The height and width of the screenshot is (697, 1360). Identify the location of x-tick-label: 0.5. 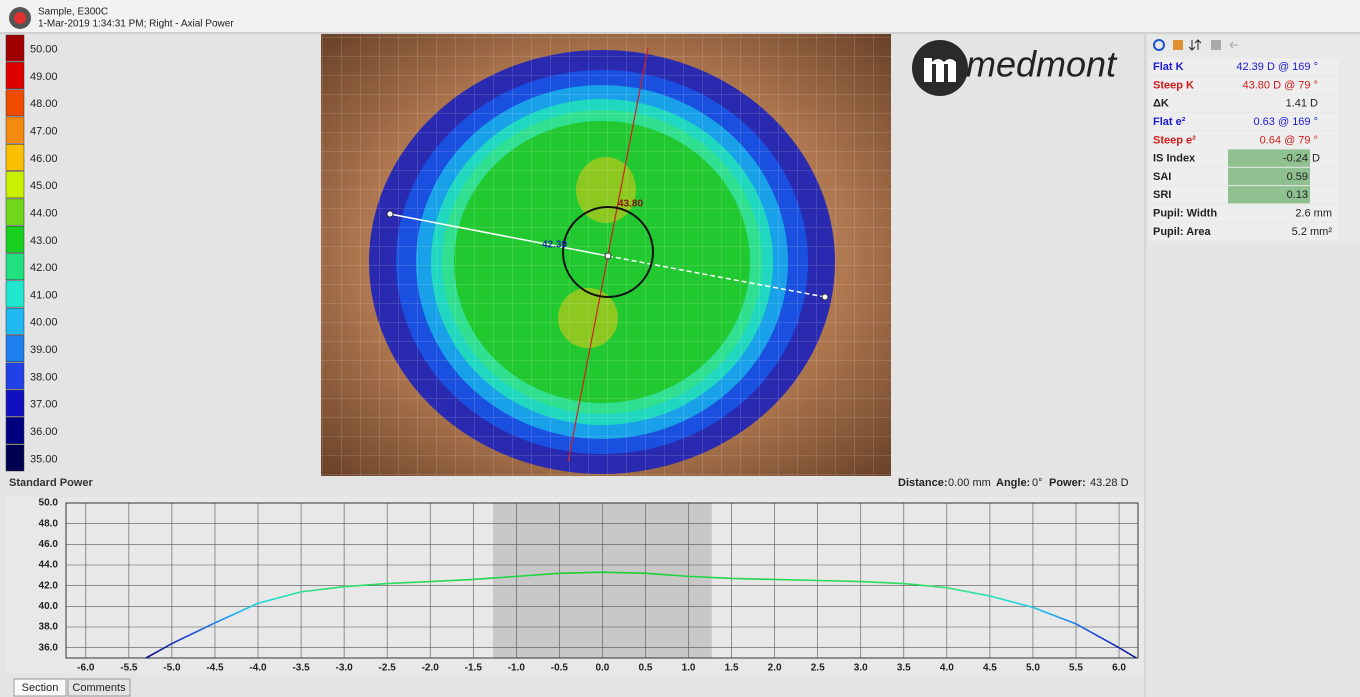
(646, 668).